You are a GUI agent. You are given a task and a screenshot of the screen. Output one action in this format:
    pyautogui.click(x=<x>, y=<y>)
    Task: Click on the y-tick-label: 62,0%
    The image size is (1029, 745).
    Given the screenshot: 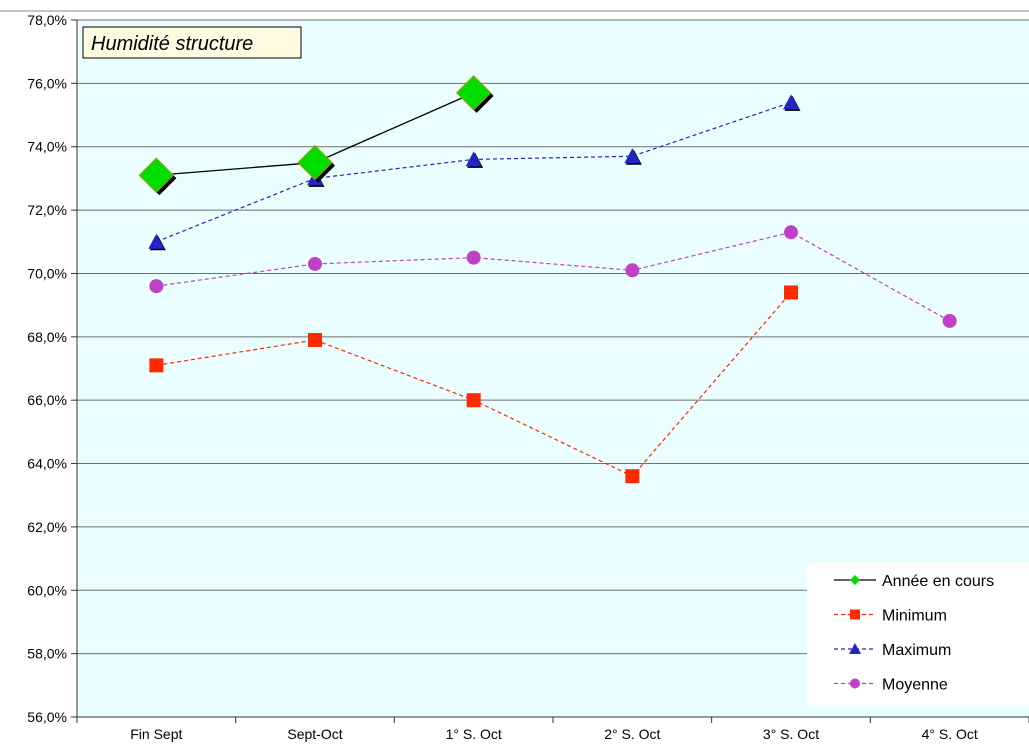 What is the action you would take?
    pyautogui.click(x=47, y=527)
    